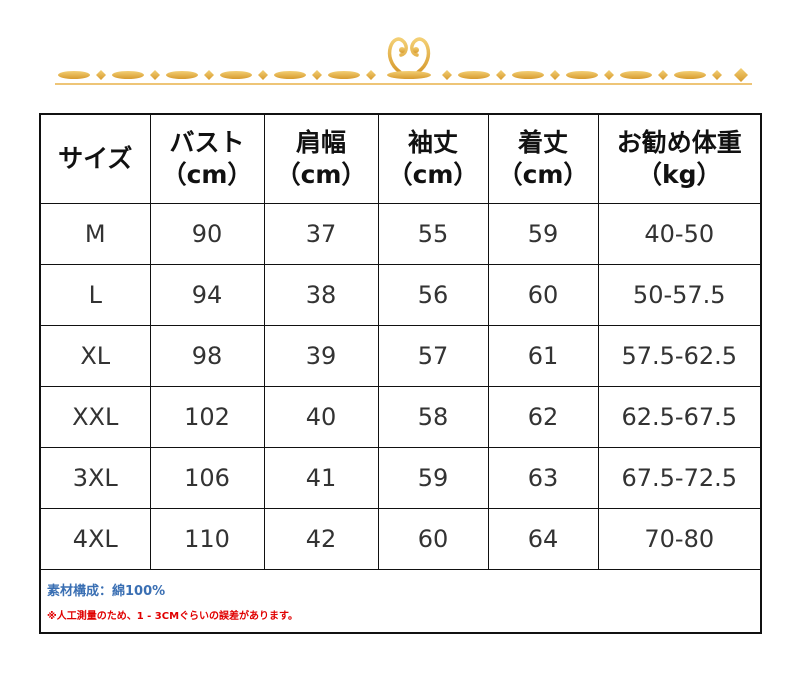 This screenshot has height=684, width=800. Describe the element at coordinates (207, 158) in the screenshot. I see `header-bust: バスト （cm）` at that location.